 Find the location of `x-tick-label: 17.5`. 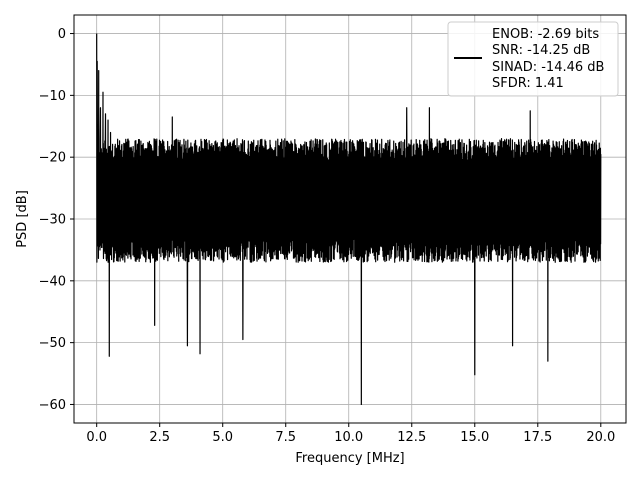

x-tick-label: 17.5 is located at coordinates (537, 437).